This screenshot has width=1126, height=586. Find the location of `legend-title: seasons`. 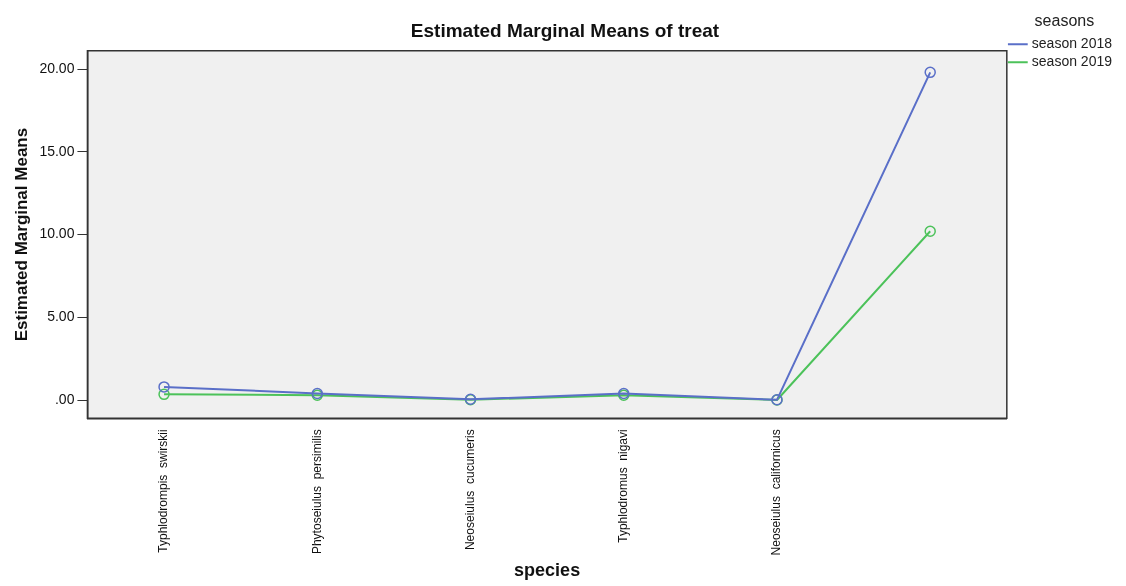

legend-title: seasons is located at coordinates (1064, 21).